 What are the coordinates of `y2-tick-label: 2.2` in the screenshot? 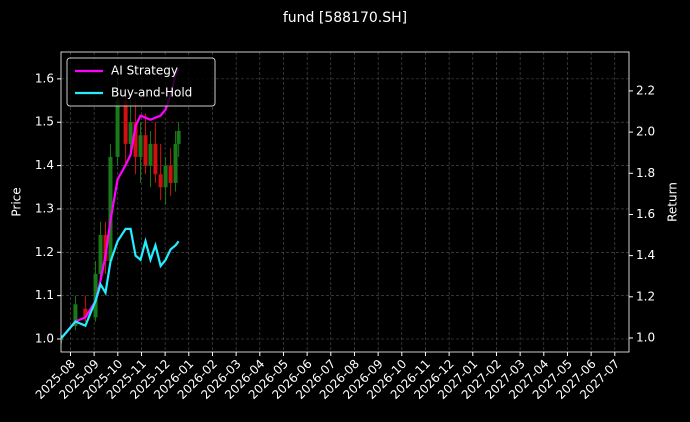 It's located at (645, 90).